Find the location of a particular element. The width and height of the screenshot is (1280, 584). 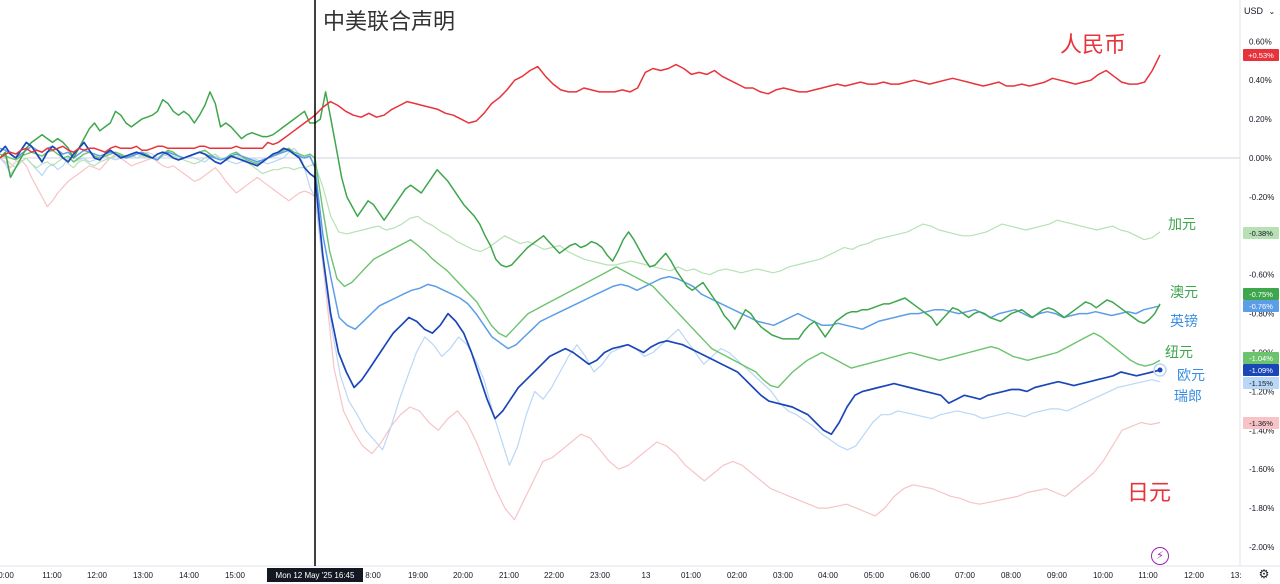

y-tick-label: -0.80% is located at coordinates (1261, 314).